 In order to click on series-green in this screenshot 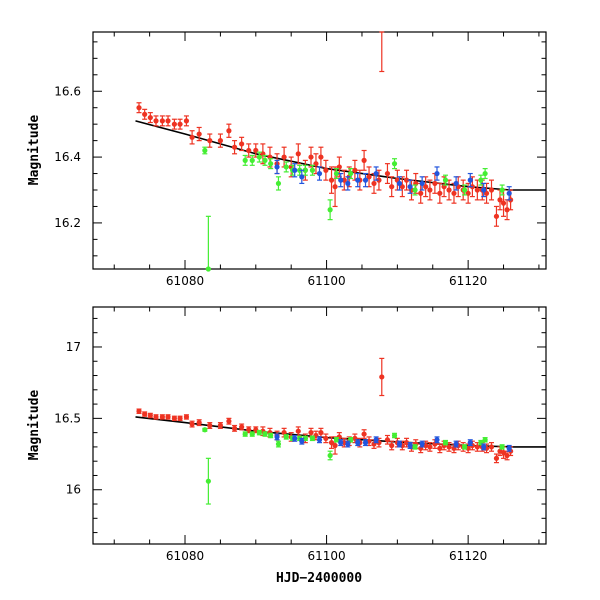, I will do `click(353, 209)`.